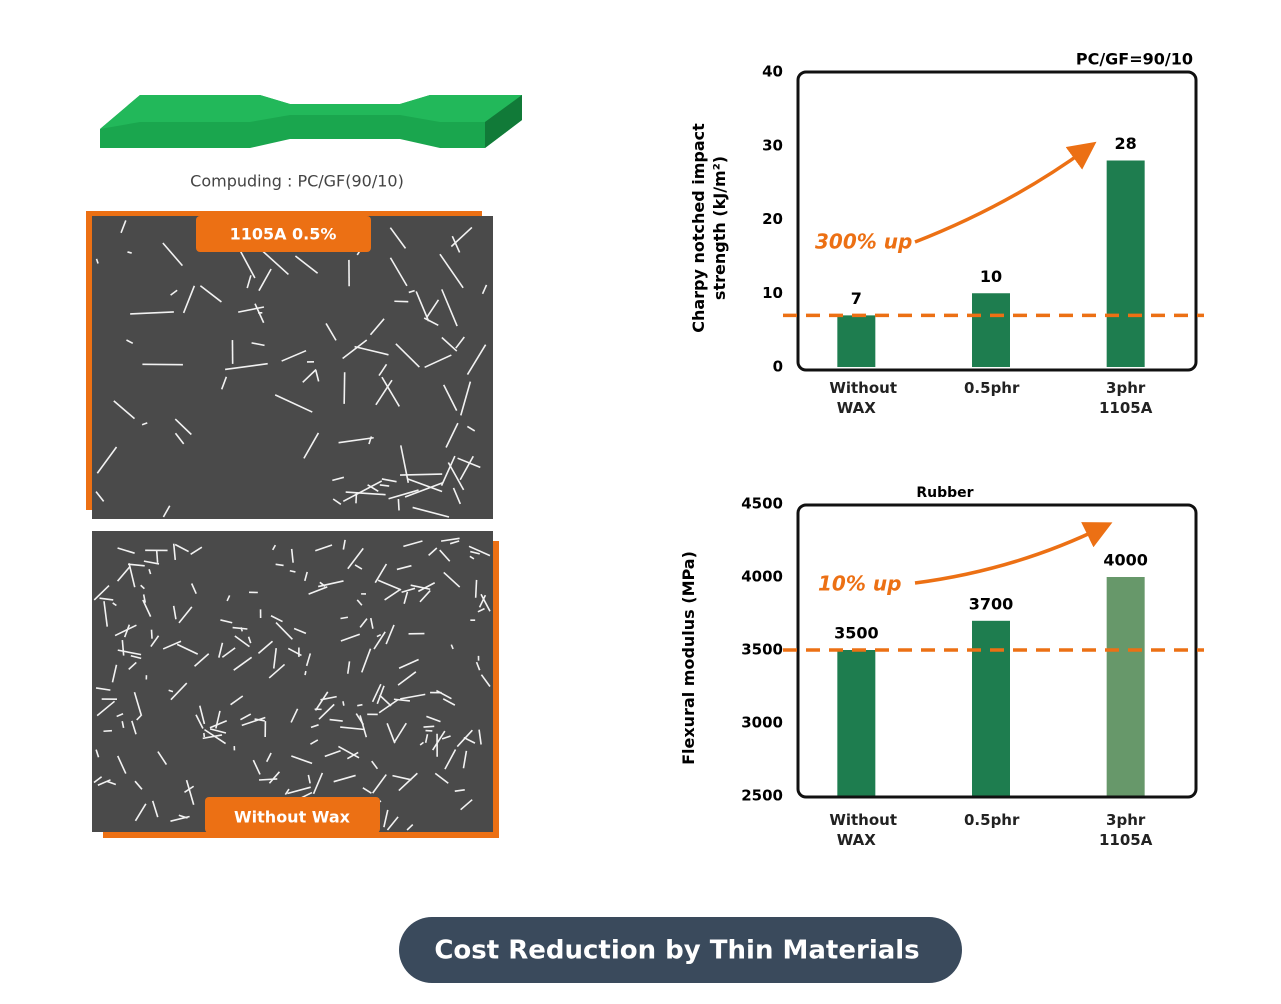 Image resolution: width=1281 pixels, height=1004 pixels. What do you see at coordinates (688, 658) in the screenshot?
I see `y-axis-label: Flexural modulus (MPa)` at bounding box center [688, 658].